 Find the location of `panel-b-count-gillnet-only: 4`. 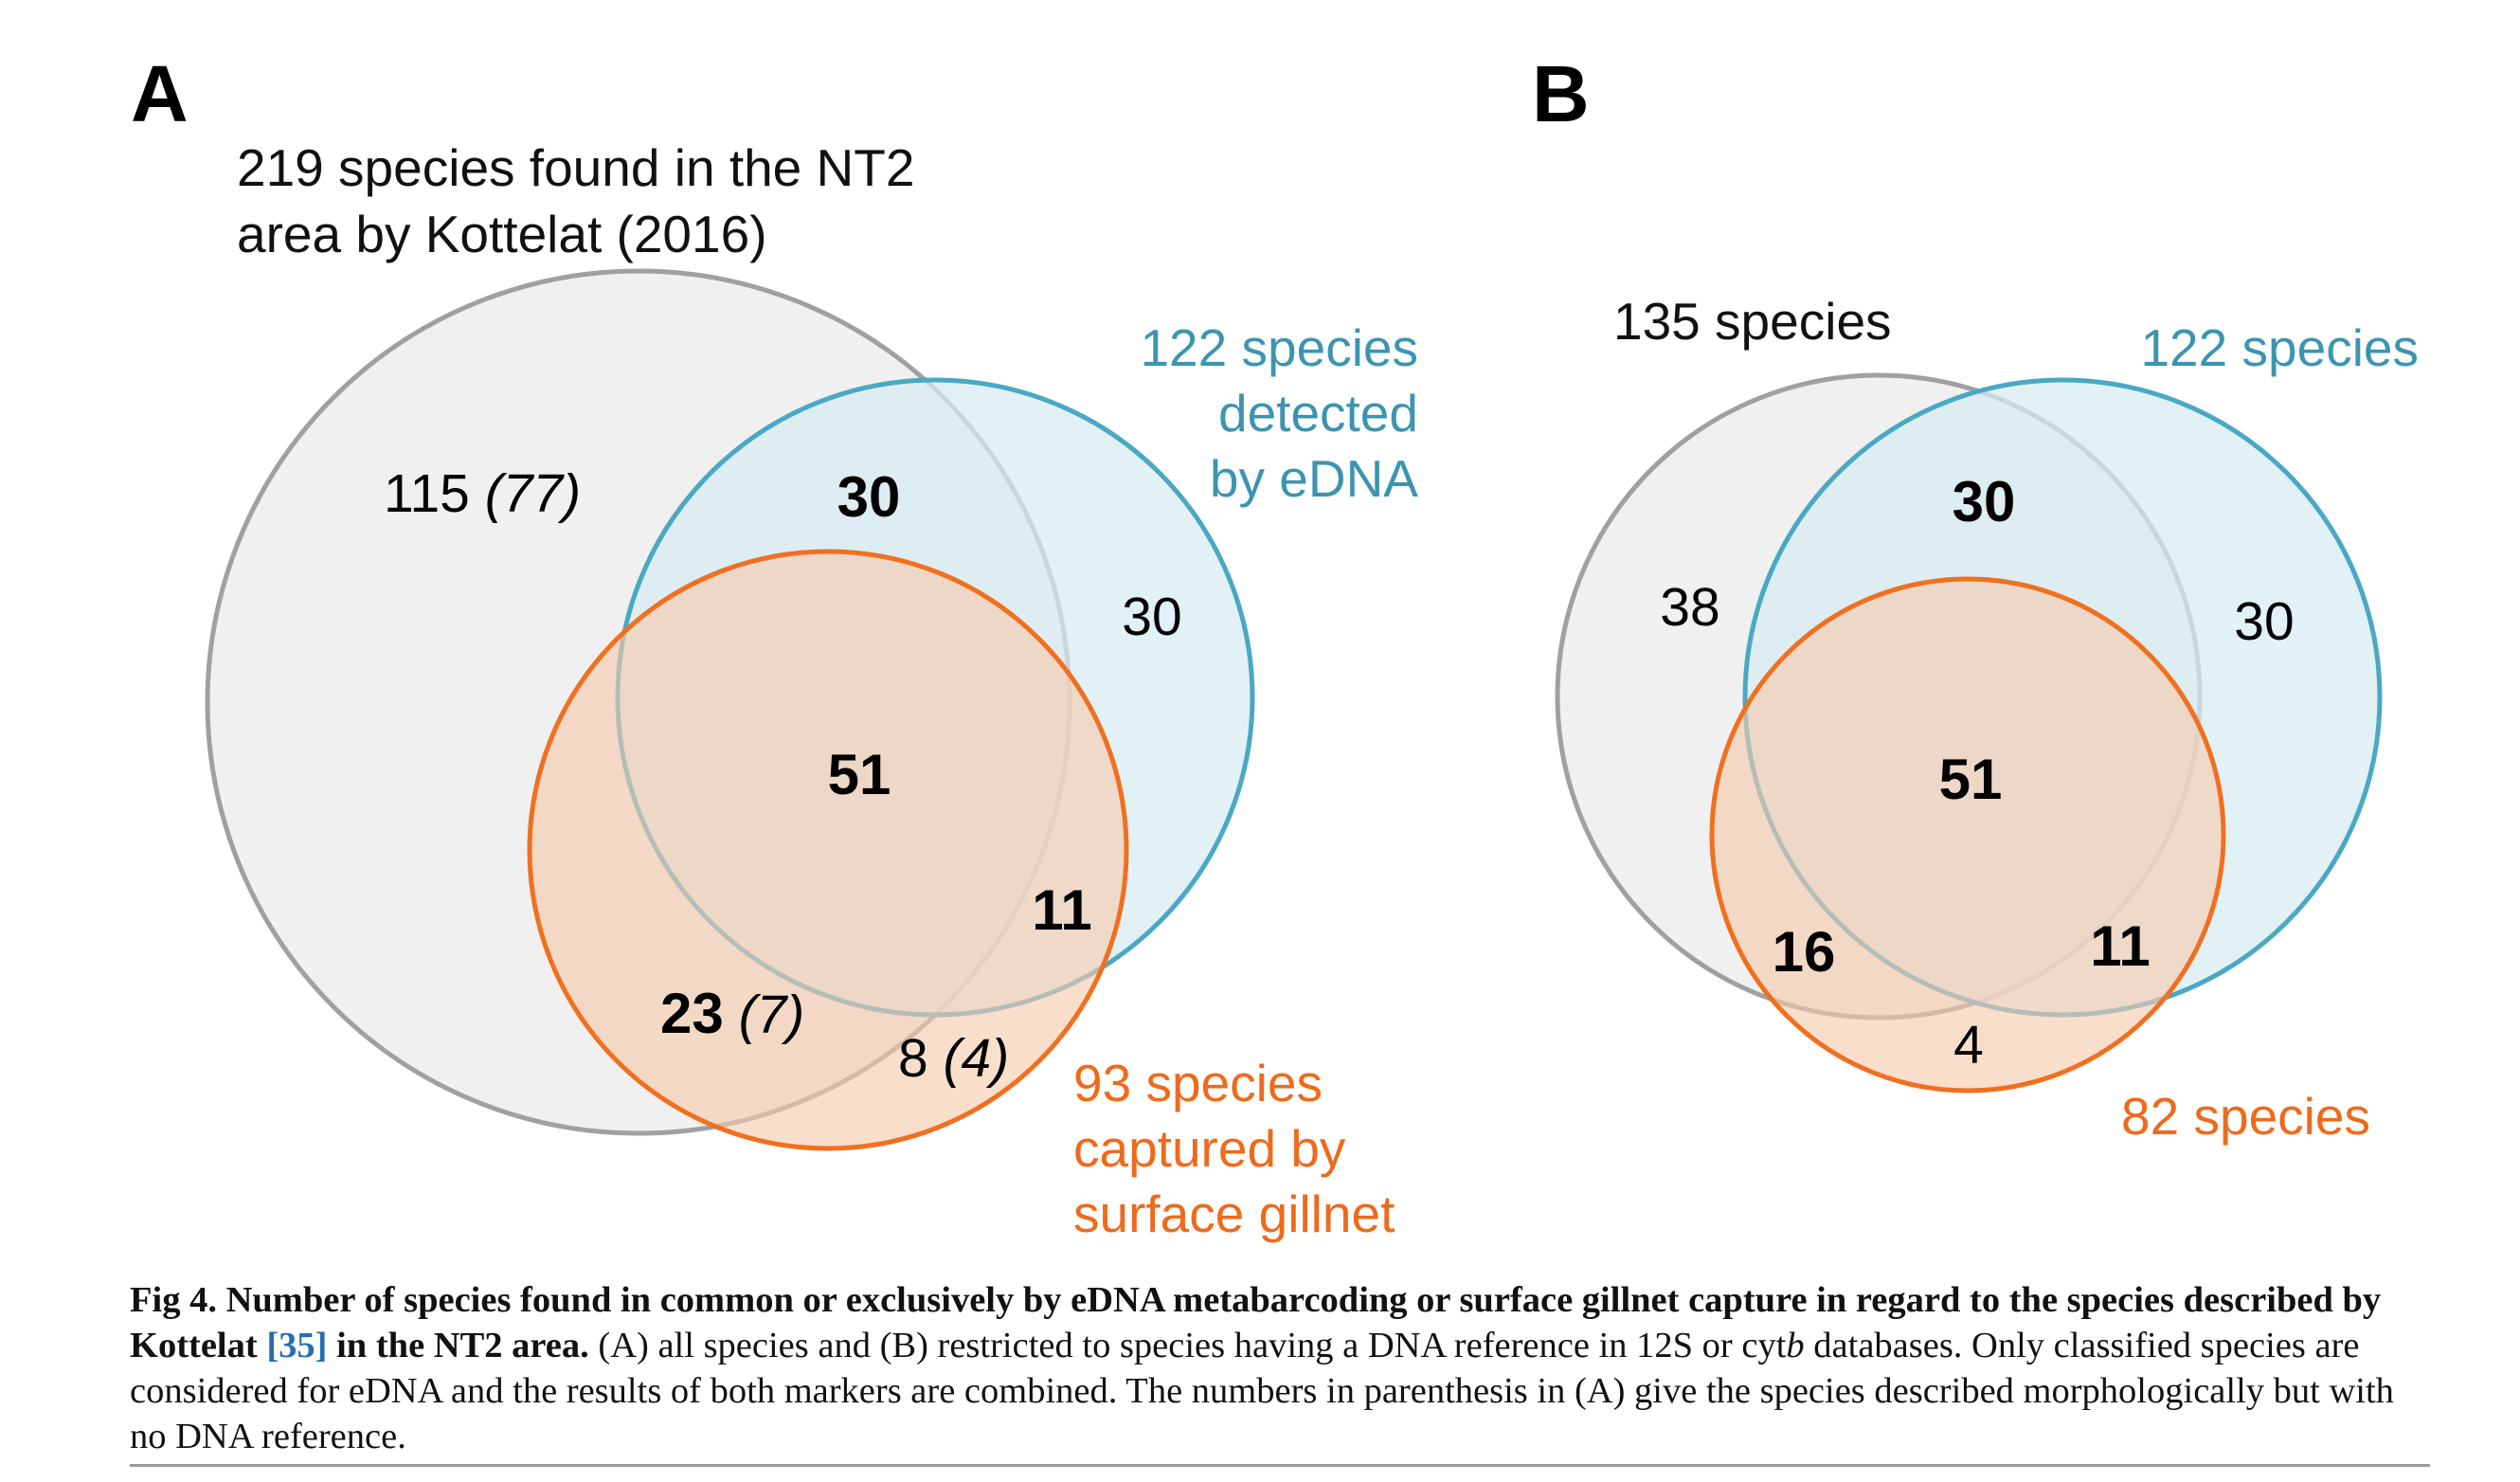

panel-b-count-gillnet-only: 4 is located at coordinates (1968, 1045).